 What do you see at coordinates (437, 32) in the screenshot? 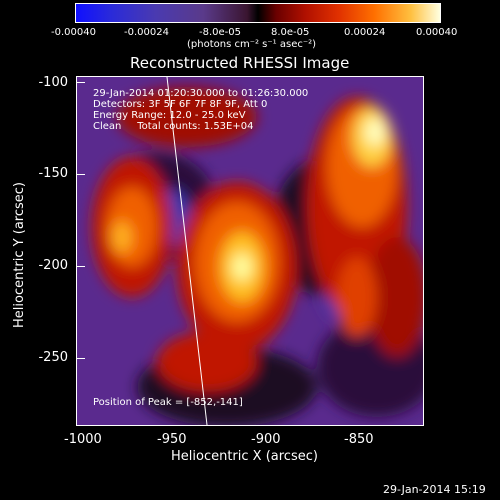
I see `colorbar-tick: 0.00040` at bounding box center [437, 32].